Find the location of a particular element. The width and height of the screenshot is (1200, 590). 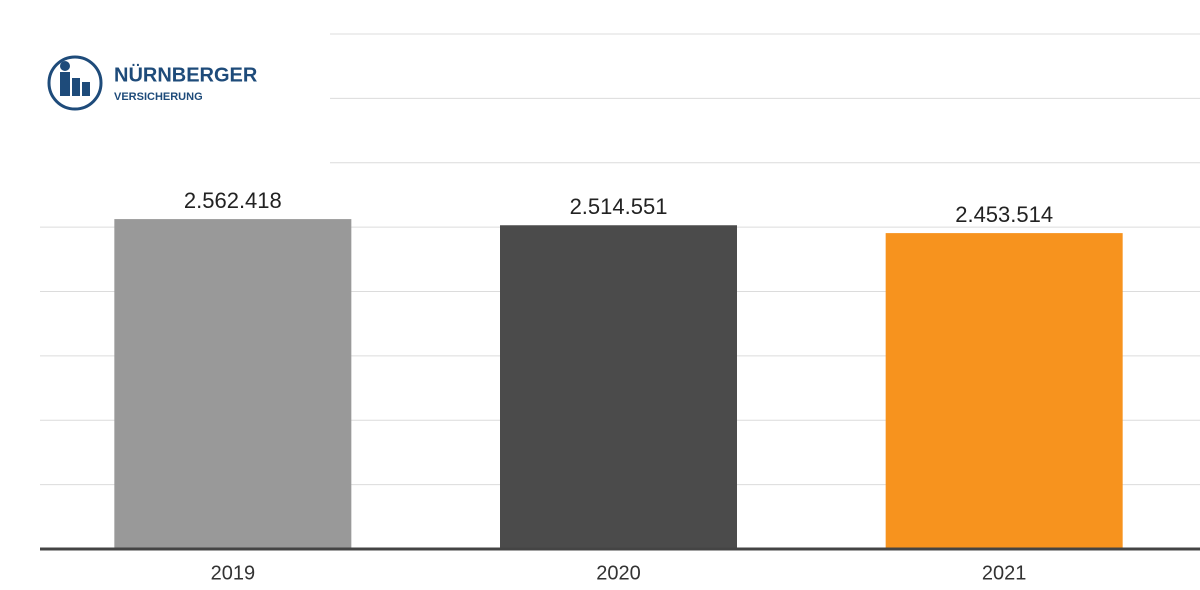

x-tick-label: 2019 is located at coordinates (233, 573).